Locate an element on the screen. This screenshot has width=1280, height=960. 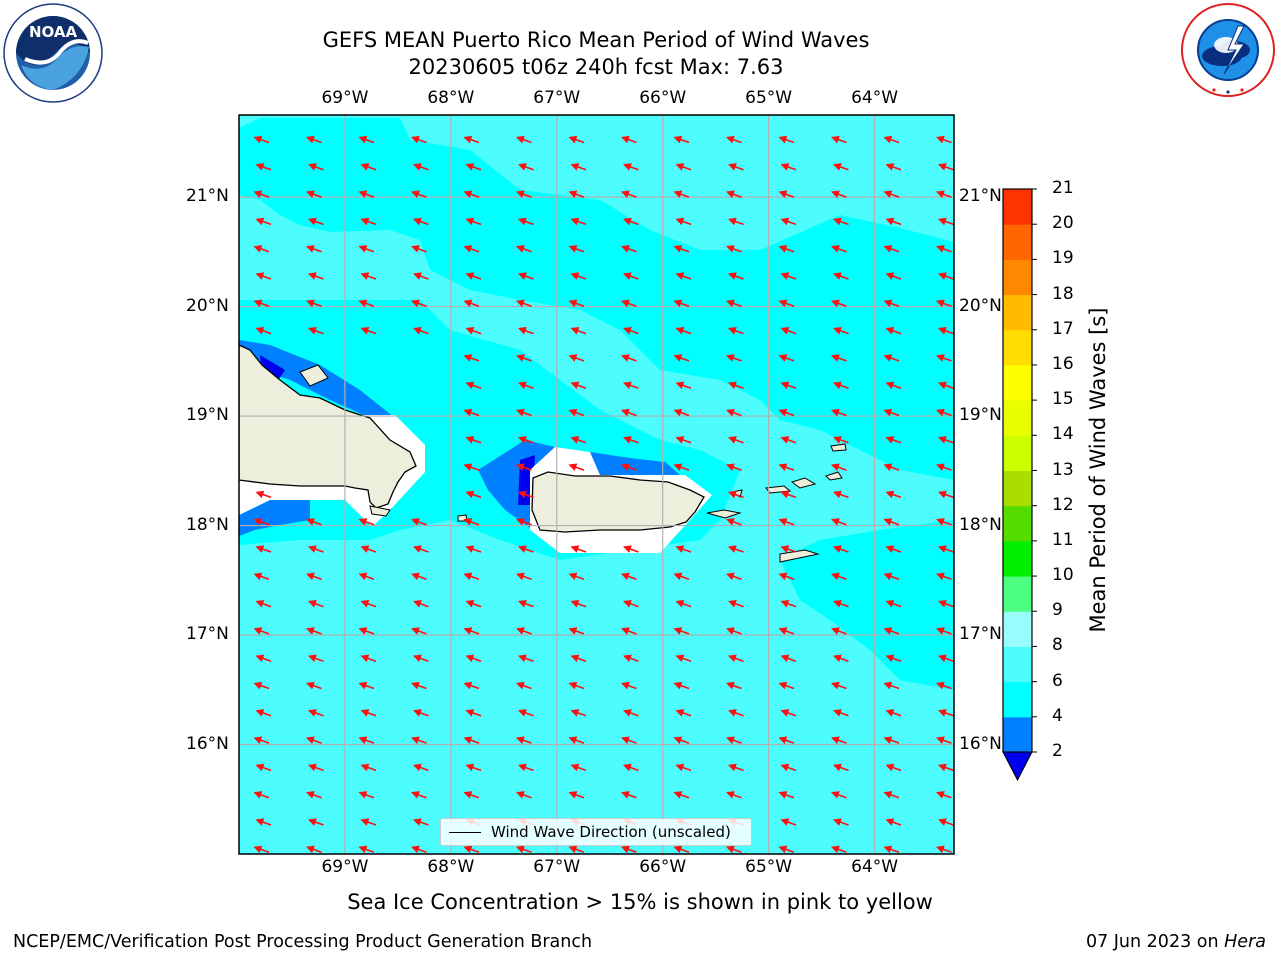
lat-label-right: 20°N is located at coordinates (980, 305).